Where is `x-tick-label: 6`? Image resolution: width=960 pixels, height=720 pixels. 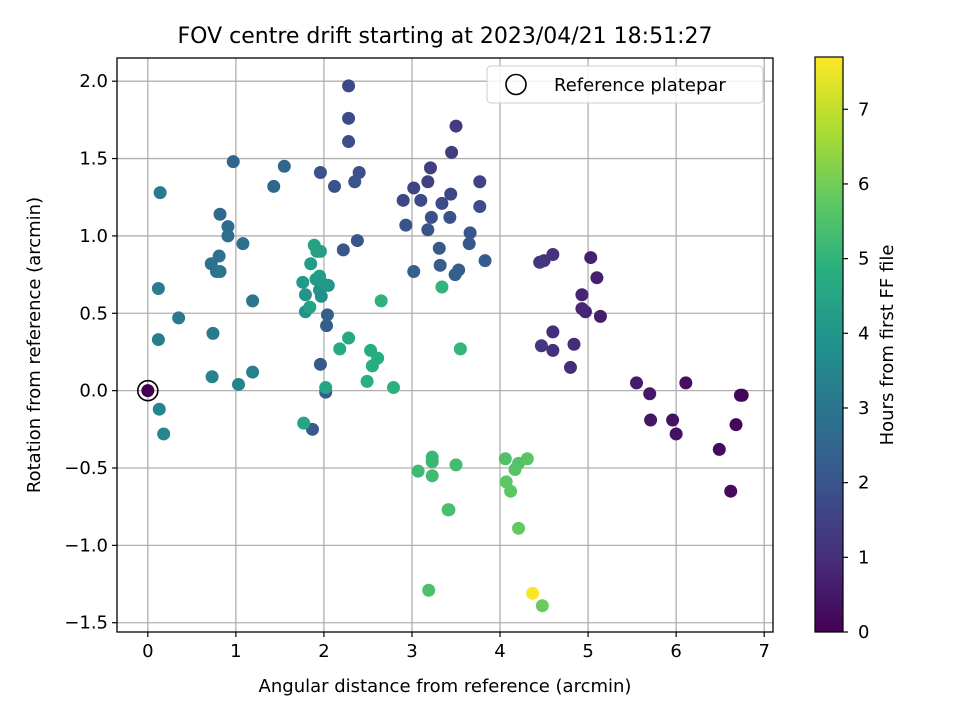
x-tick-label: 6 is located at coordinates (675, 651).